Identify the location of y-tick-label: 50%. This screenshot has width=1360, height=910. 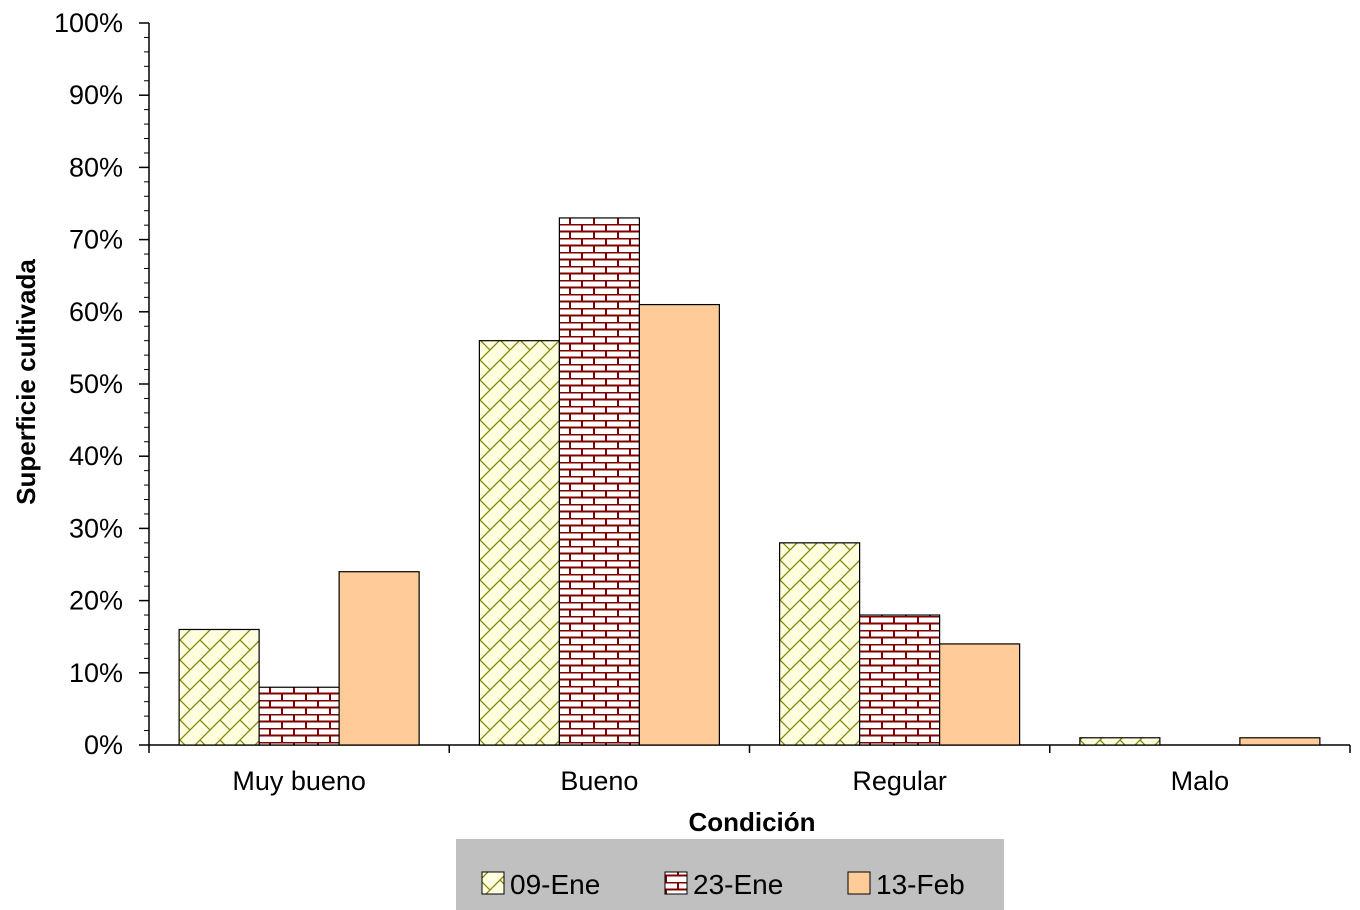
(96, 384).